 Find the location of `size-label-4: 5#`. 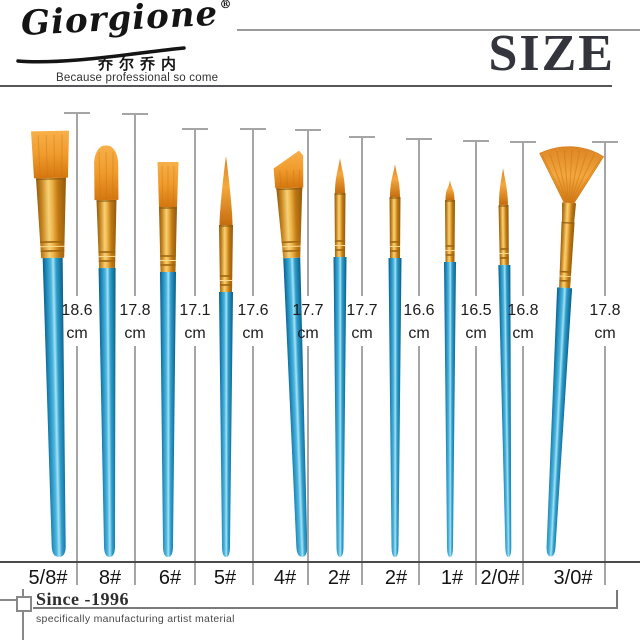

size-label-4: 5# is located at coordinates (225, 578).